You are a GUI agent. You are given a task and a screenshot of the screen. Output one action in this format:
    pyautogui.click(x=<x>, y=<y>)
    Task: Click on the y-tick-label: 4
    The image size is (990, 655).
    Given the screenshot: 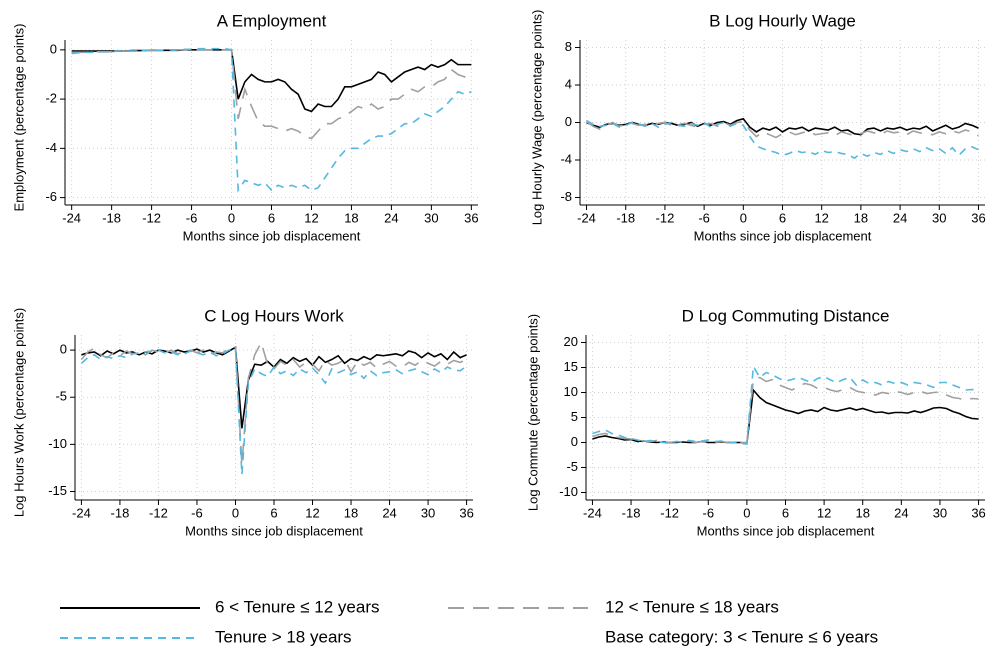 What is the action you would take?
    pyautogui.click(x=568, y=83)
    